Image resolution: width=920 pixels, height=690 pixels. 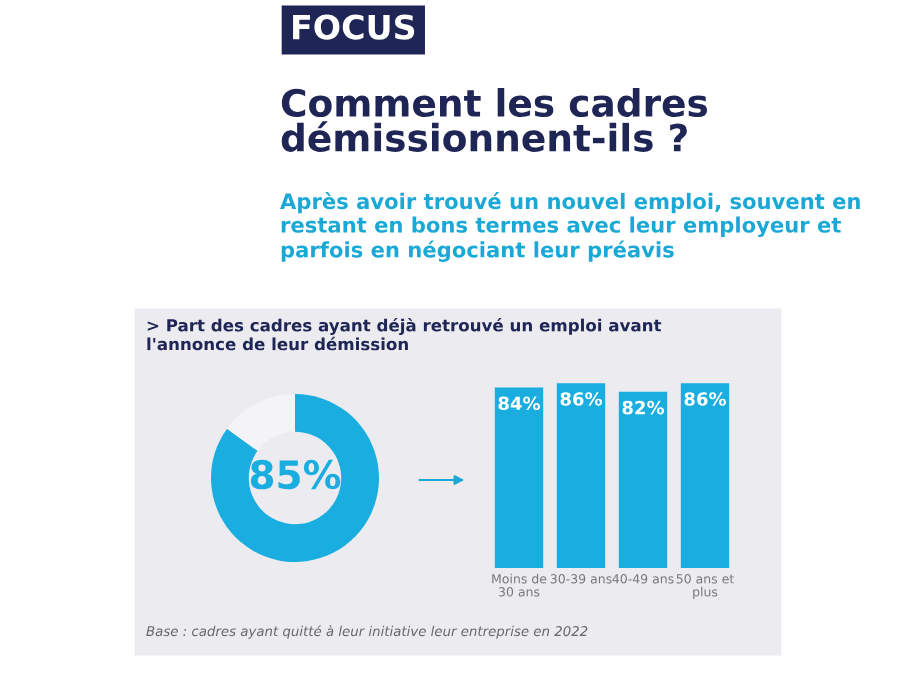 I want to click on text: Après avoir trouvé un nouvel emploi, souvent en restant en bons termes avec leur employeur et parfois en négociant leur préavis, so click(x=570, y=227).